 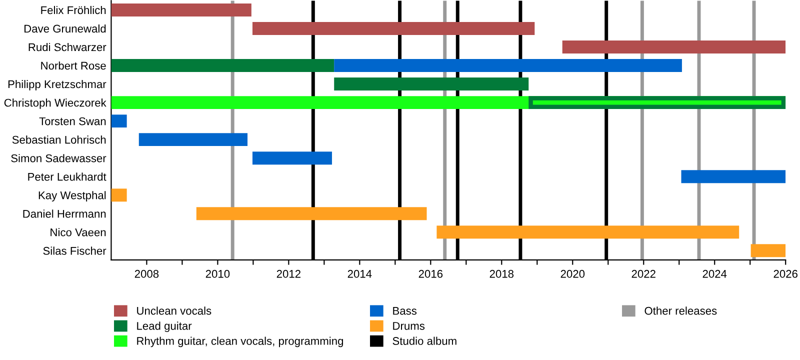 What do you see at coordinates (714, 274) in the screenshot?
I see `x-tick-label: 2024` at bounding box center [714, 274].